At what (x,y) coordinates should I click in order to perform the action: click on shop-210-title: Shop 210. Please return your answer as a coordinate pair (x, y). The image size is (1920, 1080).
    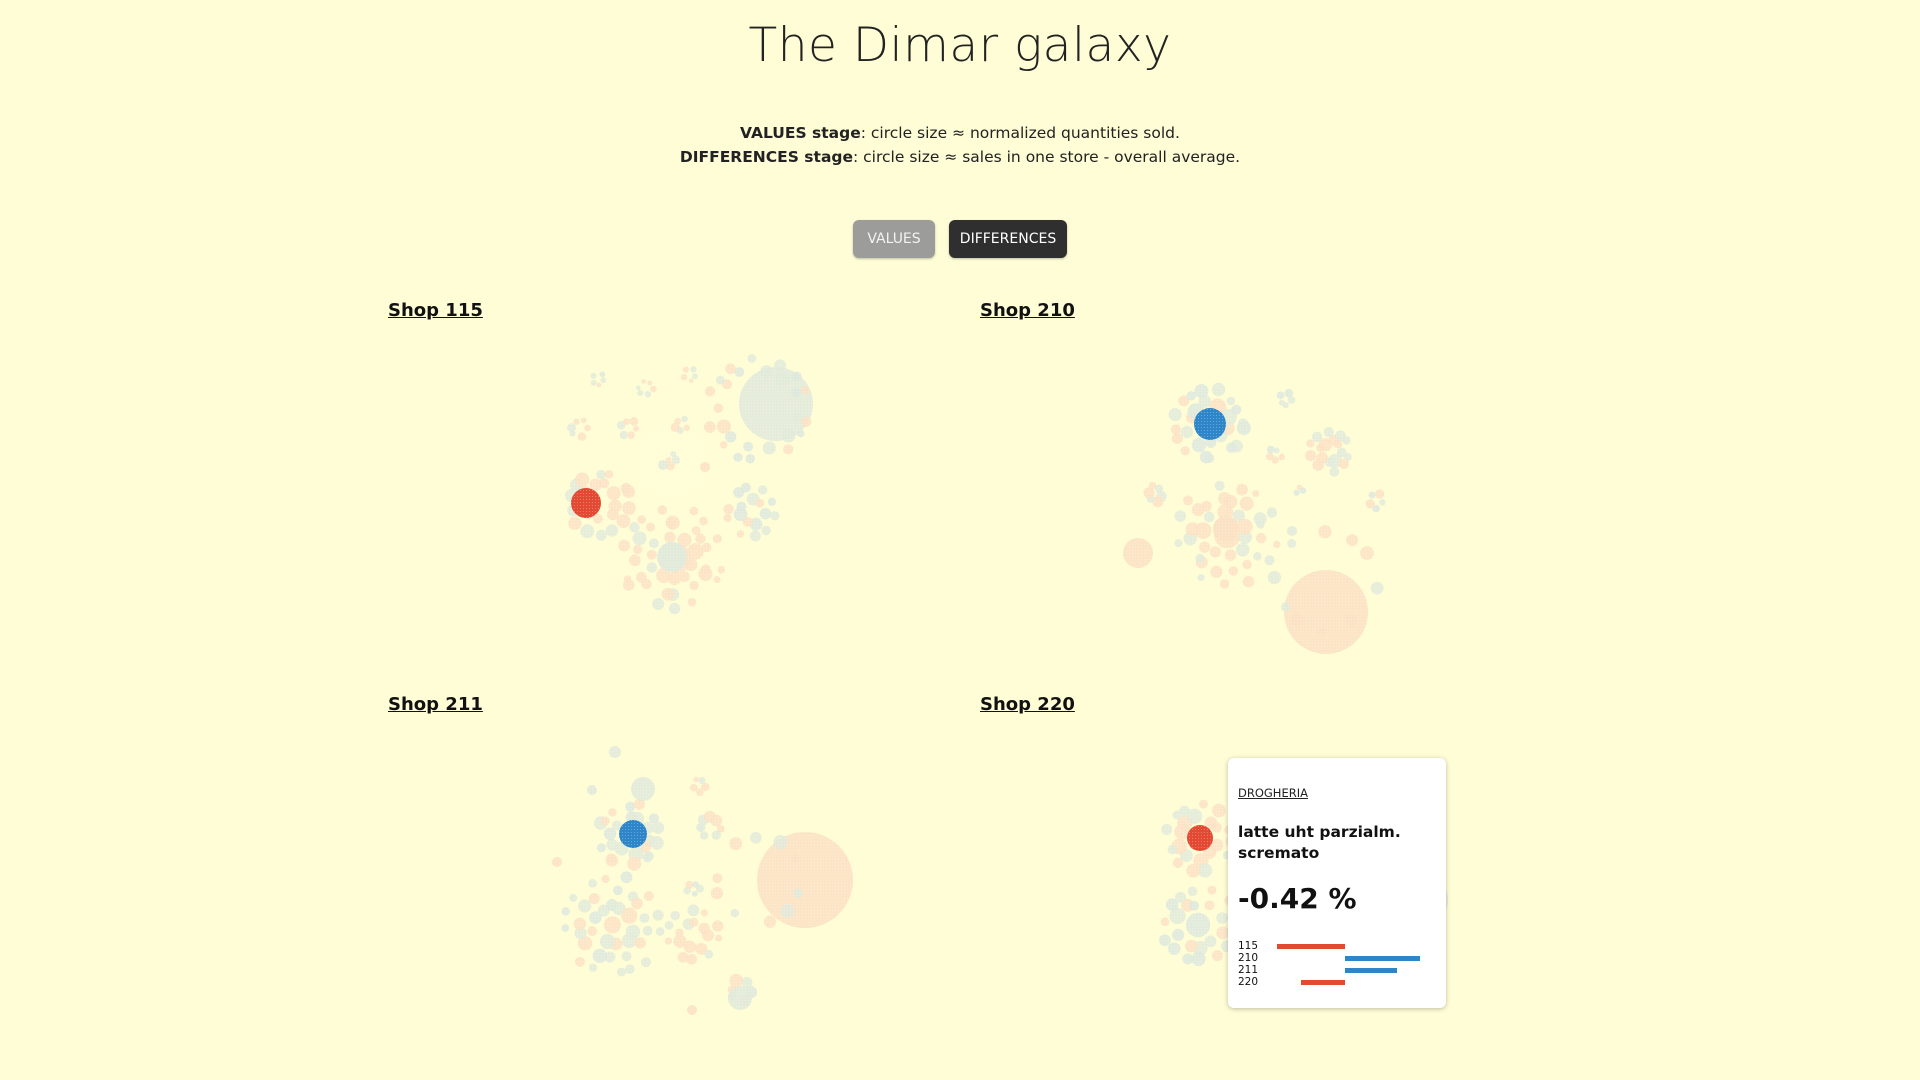
    Looking at the image, I should click on (1027, 310).